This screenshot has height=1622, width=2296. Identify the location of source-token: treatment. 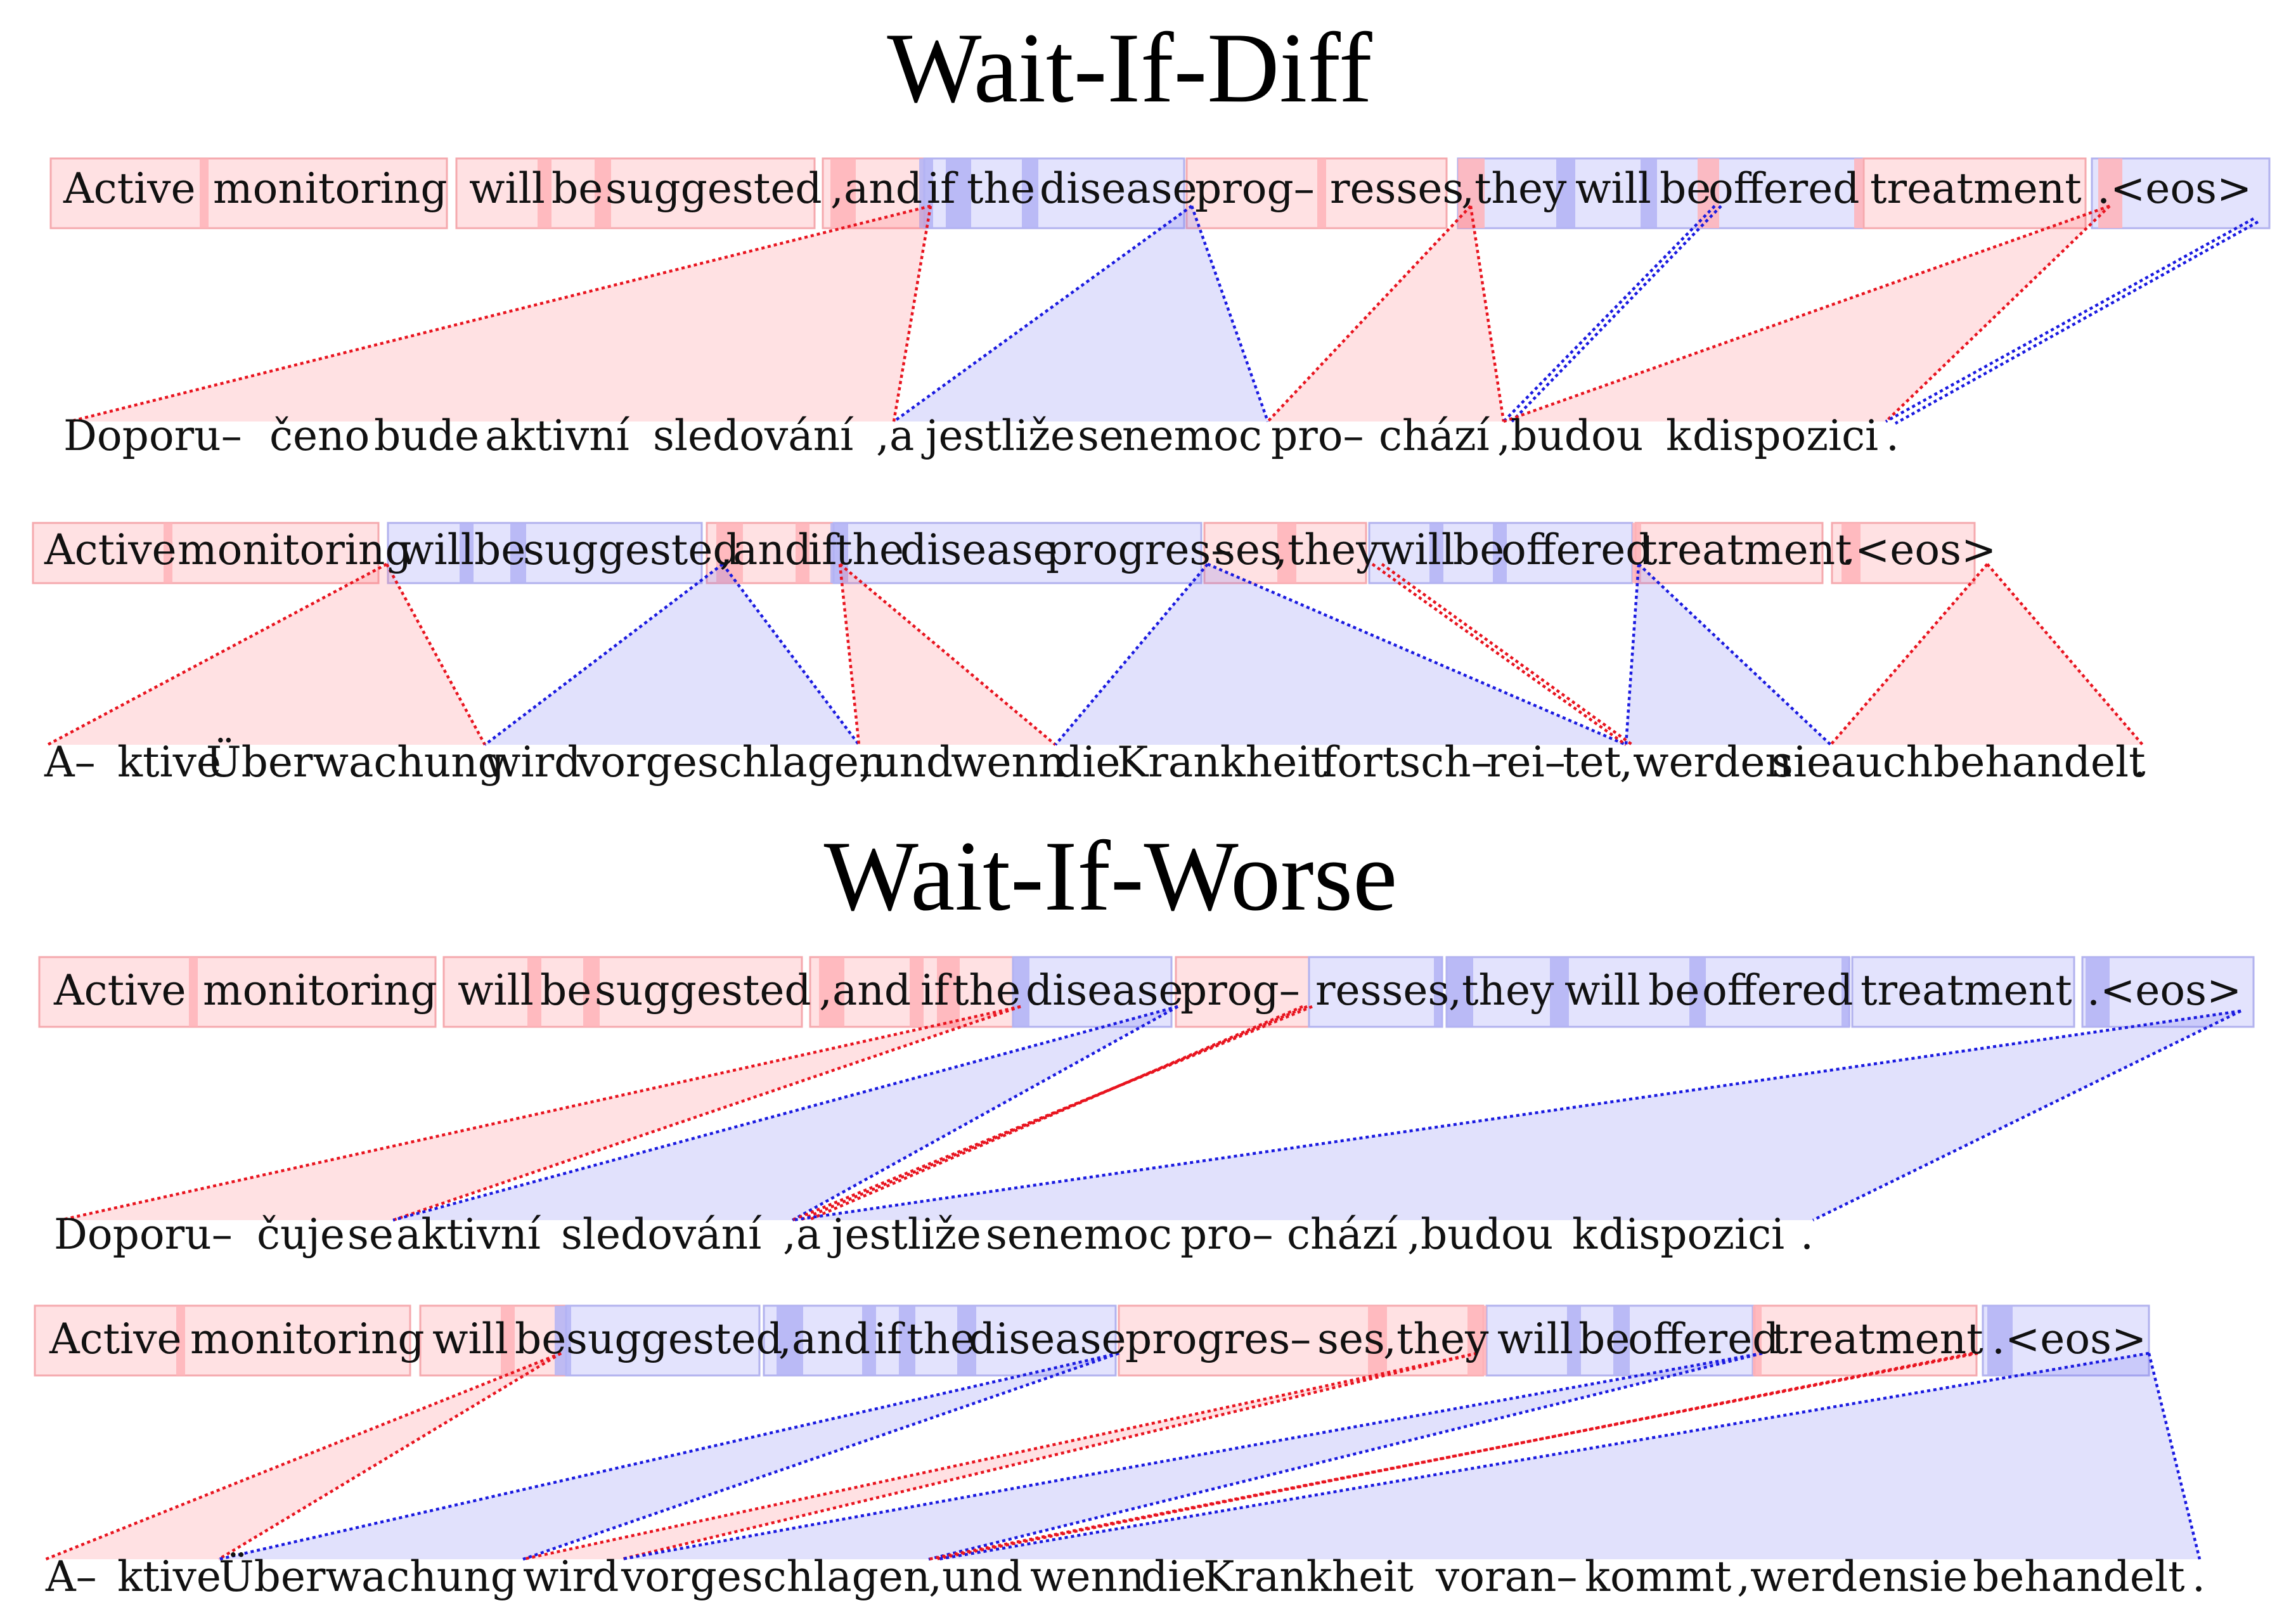
(1746, 549).